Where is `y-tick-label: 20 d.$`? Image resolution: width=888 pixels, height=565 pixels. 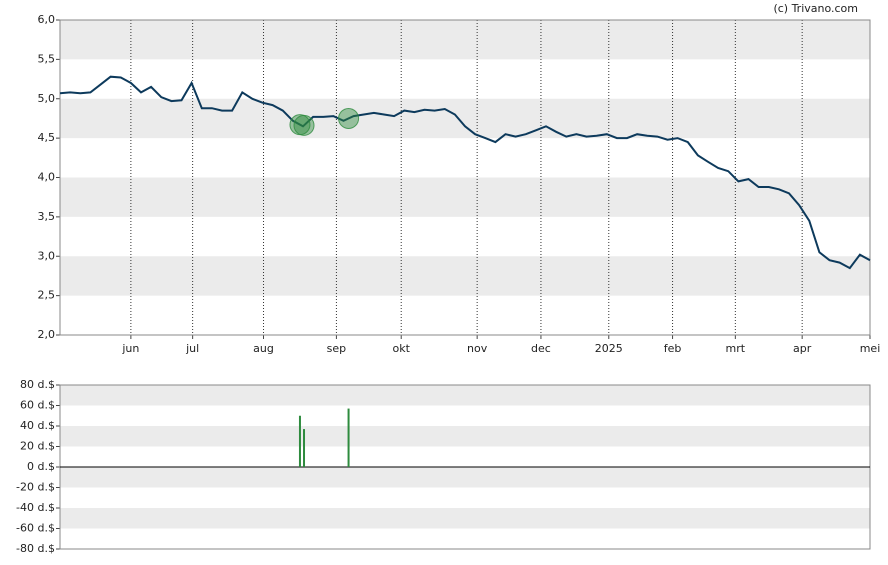 y-tick-label: 20 d.$ is located at coordinates (37, 446).